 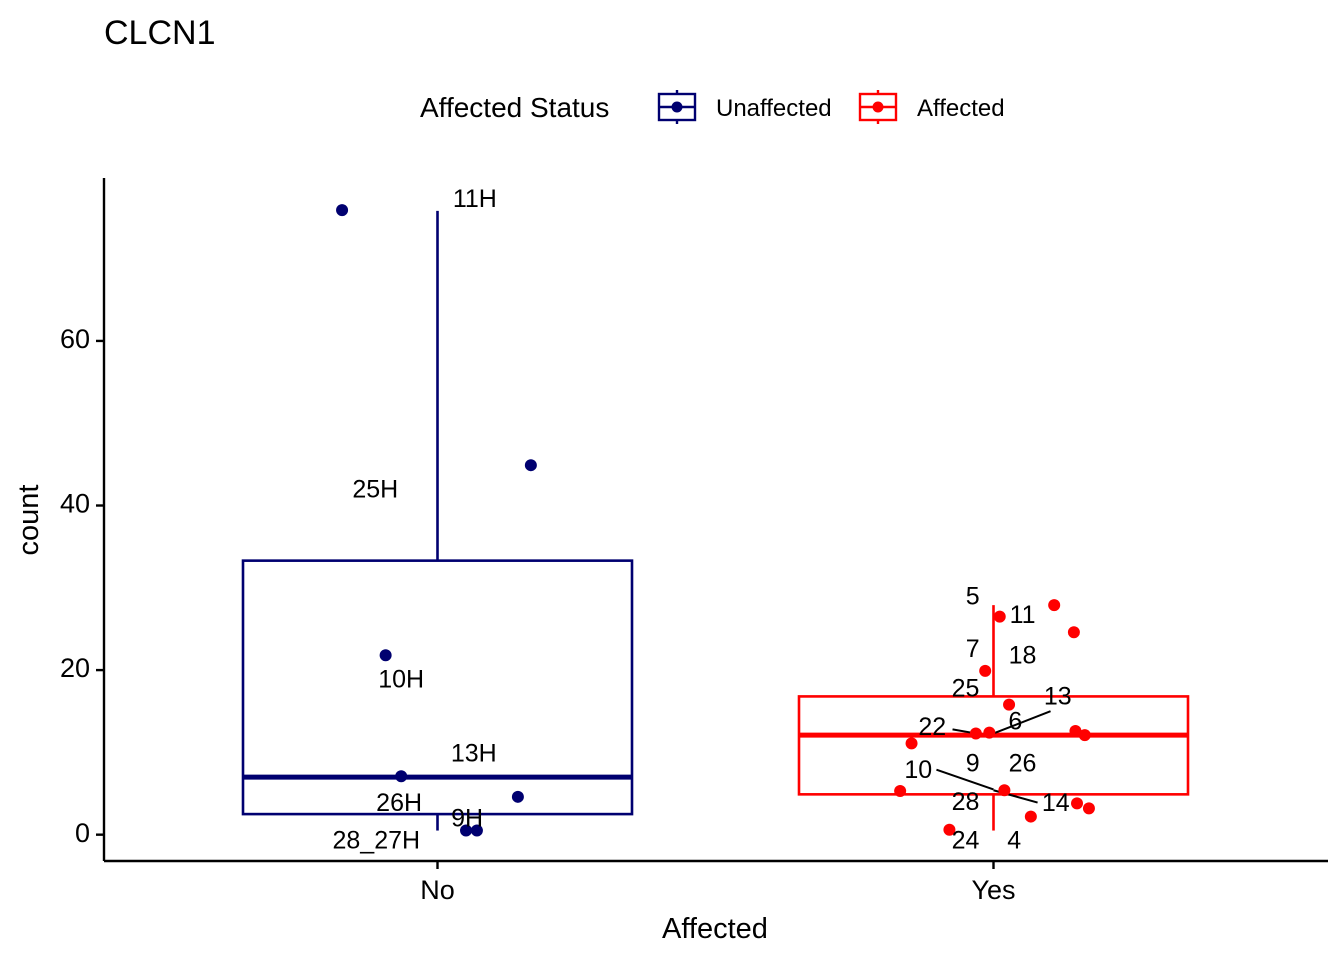 I want to click on point-label: 5, so click(x=973, y=596).